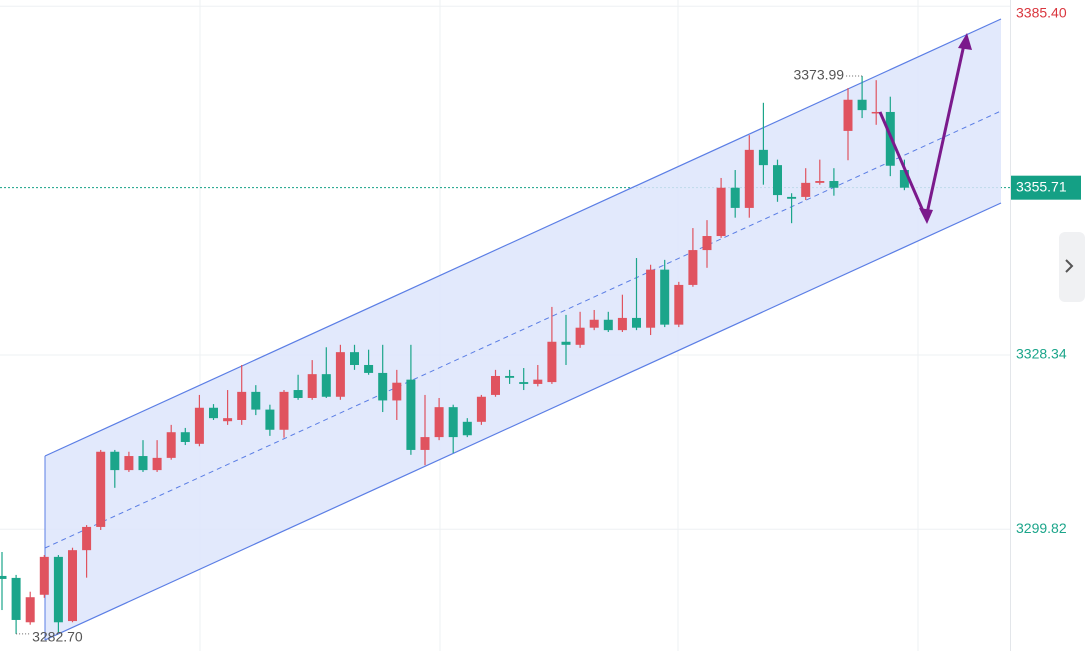  Describe the element at coordinates (1069, 266) in the screenshot. I see `chevron-icon` at that location.